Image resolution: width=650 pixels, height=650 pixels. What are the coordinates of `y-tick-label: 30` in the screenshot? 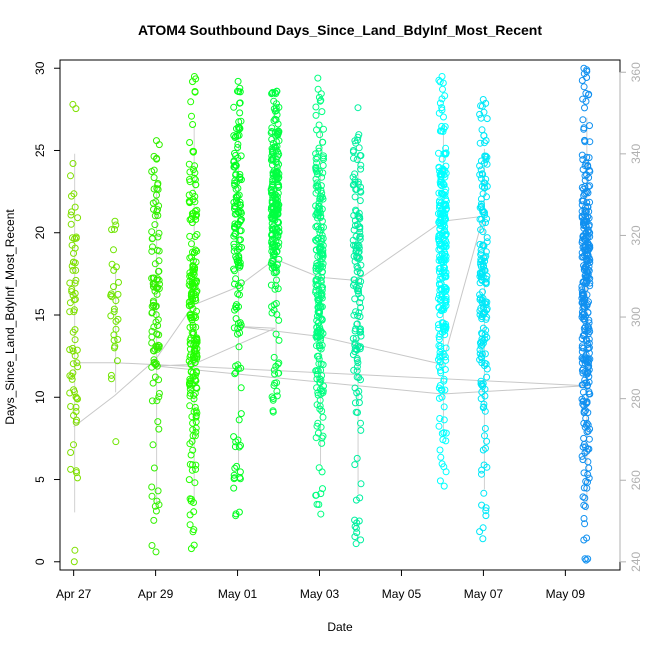 It's located at (40, 68).